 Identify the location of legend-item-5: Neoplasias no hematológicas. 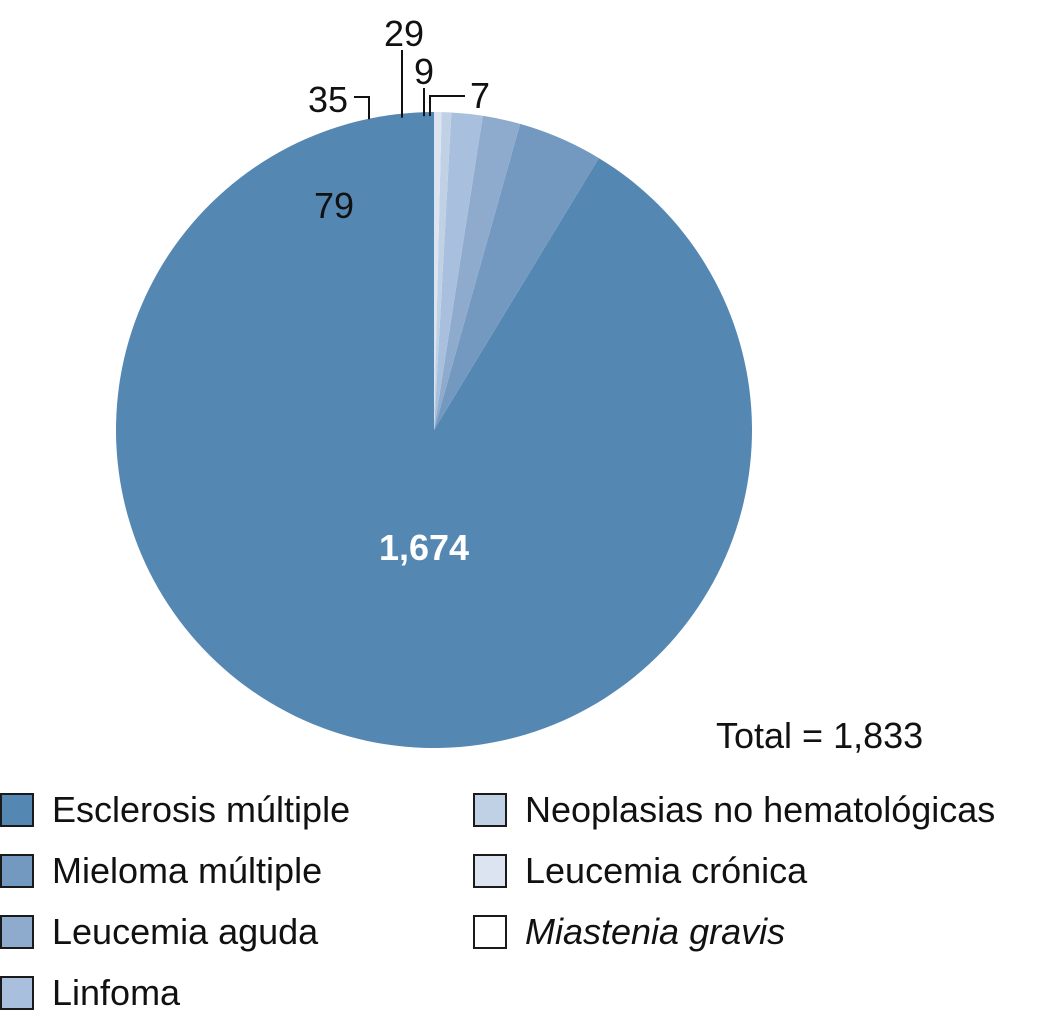
(734, 810).